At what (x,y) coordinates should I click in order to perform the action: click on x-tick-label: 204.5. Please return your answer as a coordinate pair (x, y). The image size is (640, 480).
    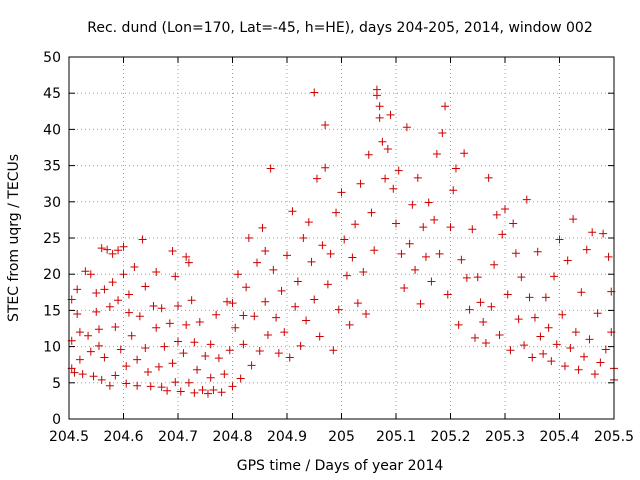
    Looking at the image, I should click on (69, 437).